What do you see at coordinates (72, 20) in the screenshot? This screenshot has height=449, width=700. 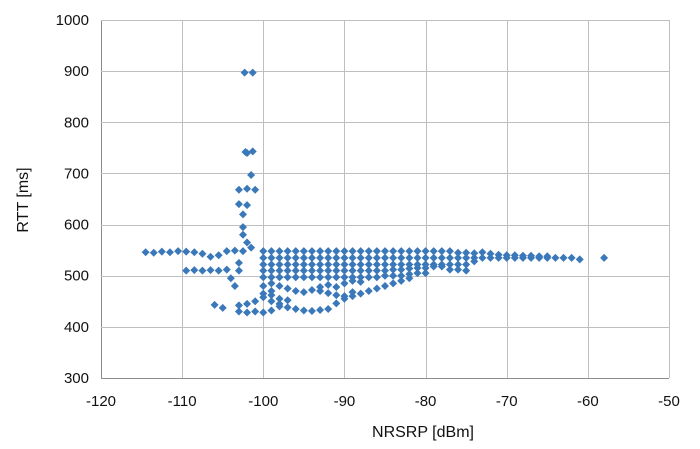 I see `y-tick-label: 1000` at bounding box center [72, 20].